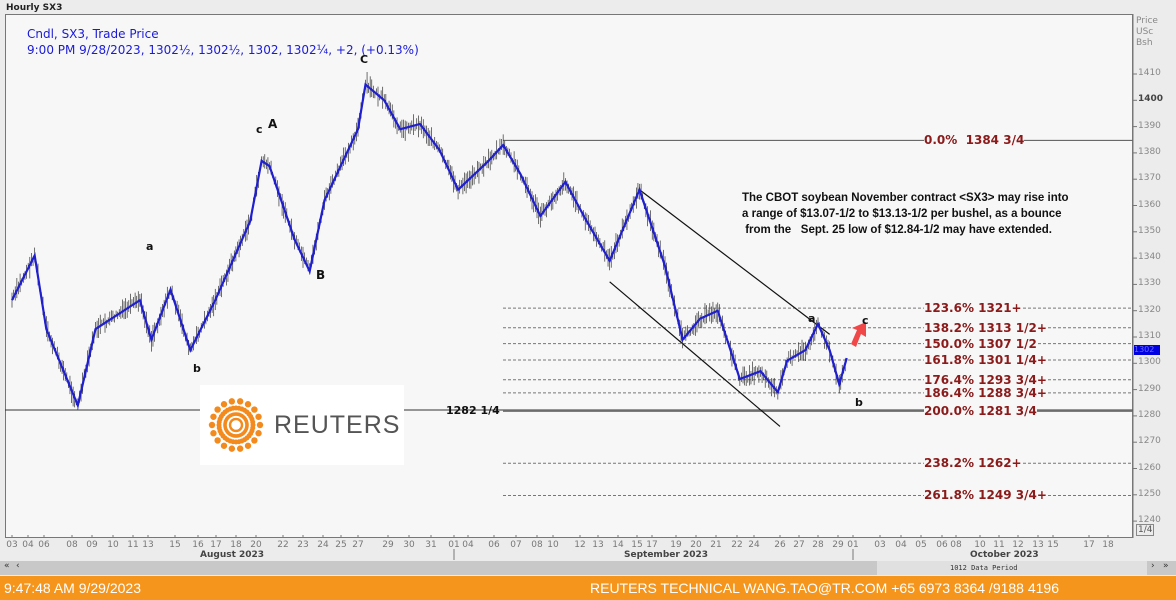 The width and height of the screenshot is (1176, 600). I want to click on wave-label-a: a, so click(150, 246).